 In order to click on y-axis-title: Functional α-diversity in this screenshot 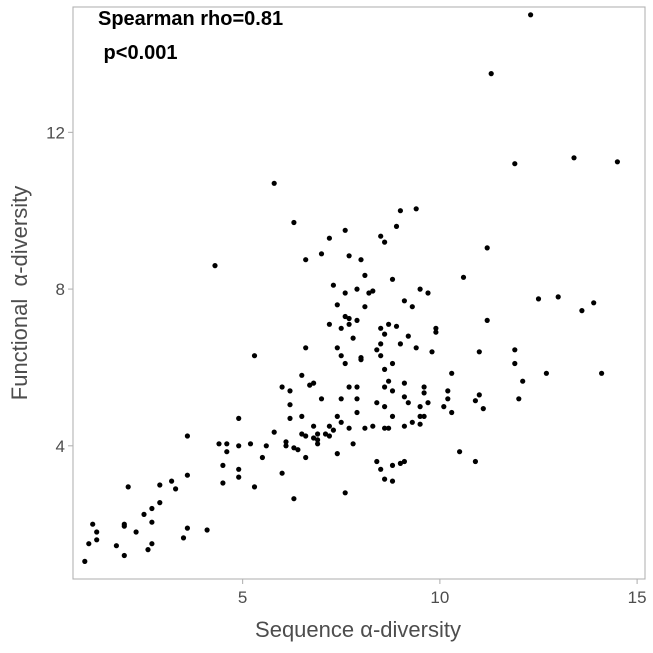, I will do `click(19, 293)`.